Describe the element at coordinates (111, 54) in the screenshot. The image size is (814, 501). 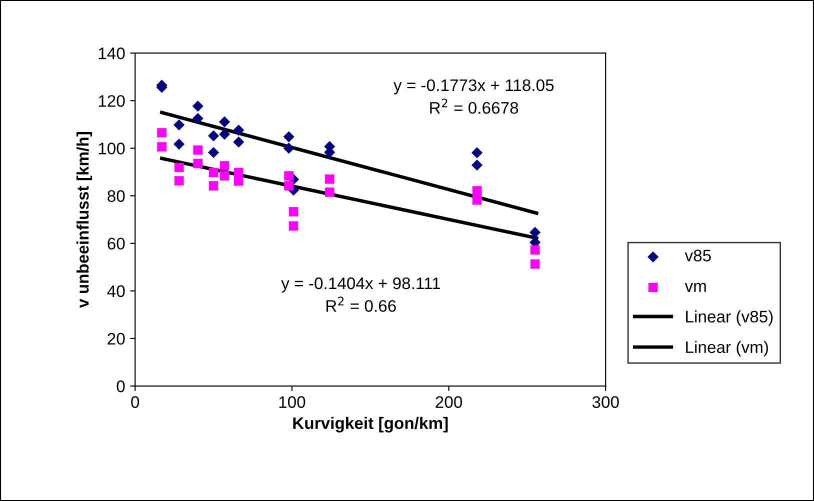
I see `y-tick-label: 140` at that location.